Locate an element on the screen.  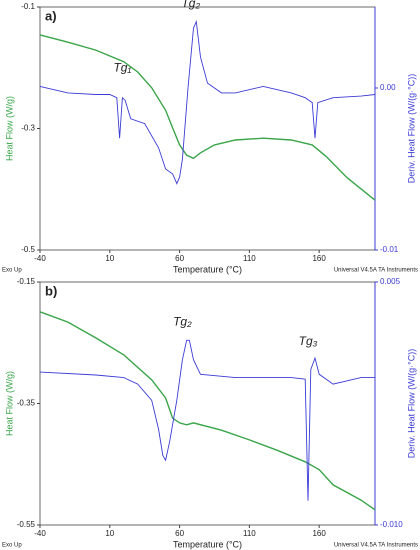
y2-tick-label: 0.00 is located at coordinates (388, 87).